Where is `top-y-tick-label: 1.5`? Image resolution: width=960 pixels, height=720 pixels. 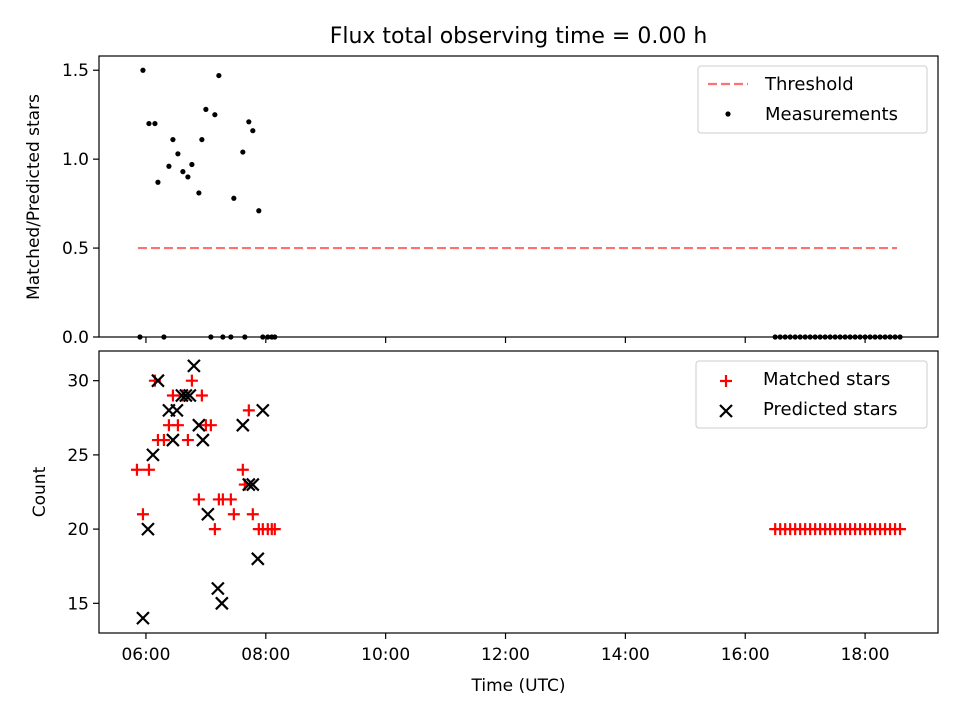 top-y-tick-label: 1.5 is located at coordinates (75, 71).